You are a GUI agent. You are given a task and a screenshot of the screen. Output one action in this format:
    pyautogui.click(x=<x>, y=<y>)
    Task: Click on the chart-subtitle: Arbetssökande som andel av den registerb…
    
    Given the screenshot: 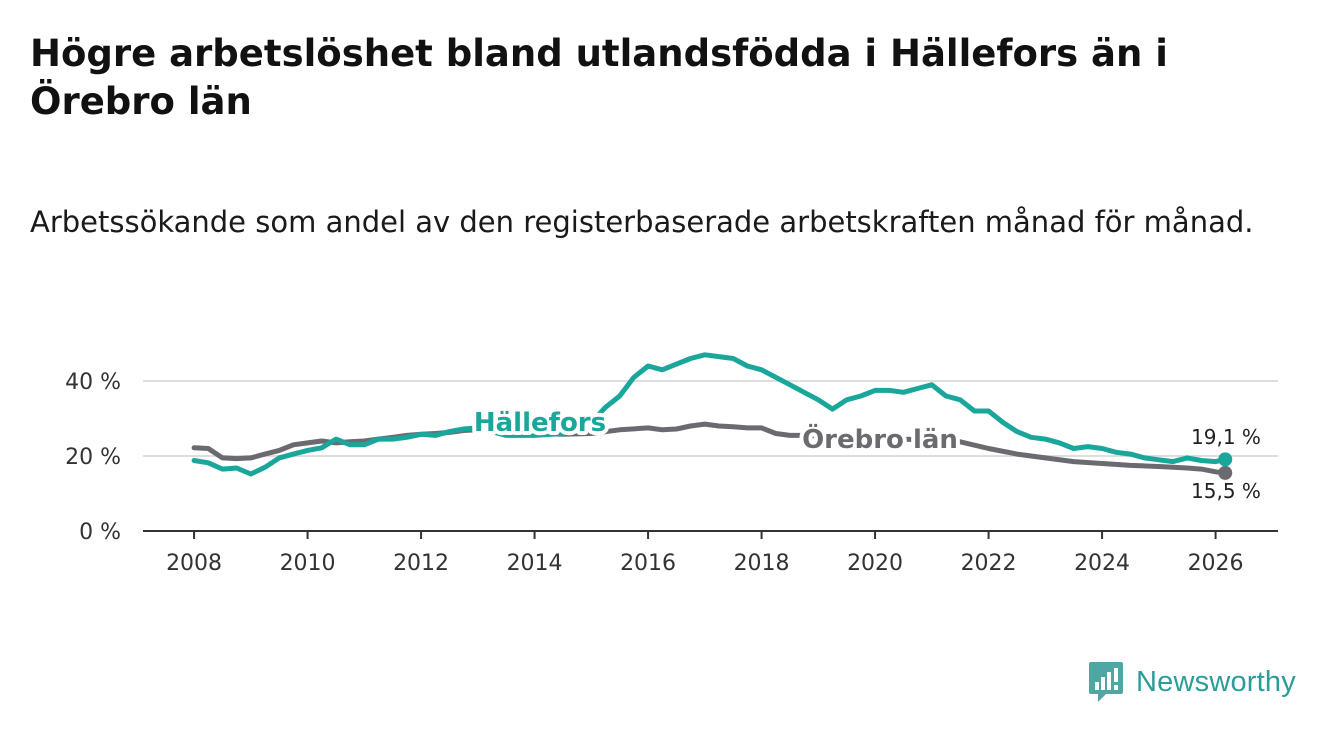 What is the action you would take?
    pyautogui.click(x=642, y=222)
    